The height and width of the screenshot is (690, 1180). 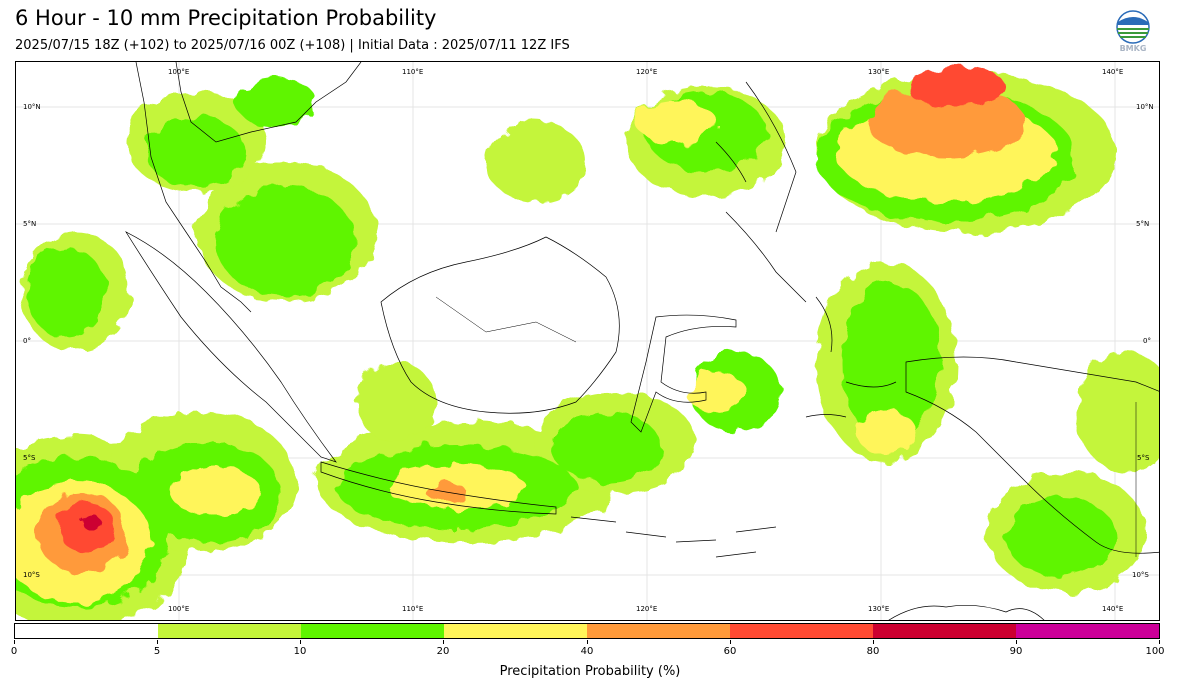 I want to click on colorbar-tick-label: 90, so click(x=1016, y=651).